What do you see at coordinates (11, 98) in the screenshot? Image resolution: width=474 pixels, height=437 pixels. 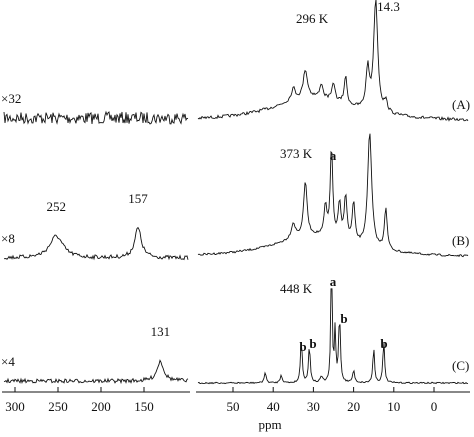 I see `scale-label: ×32` at bounding box center [11, 98].